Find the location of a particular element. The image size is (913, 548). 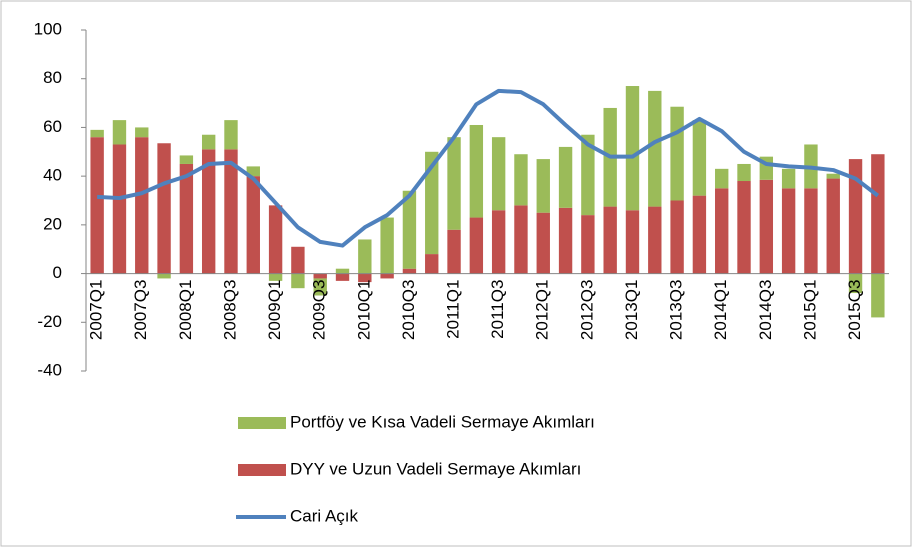

x-tick-label: 2009Q1 is located at coordinates (274, 310).